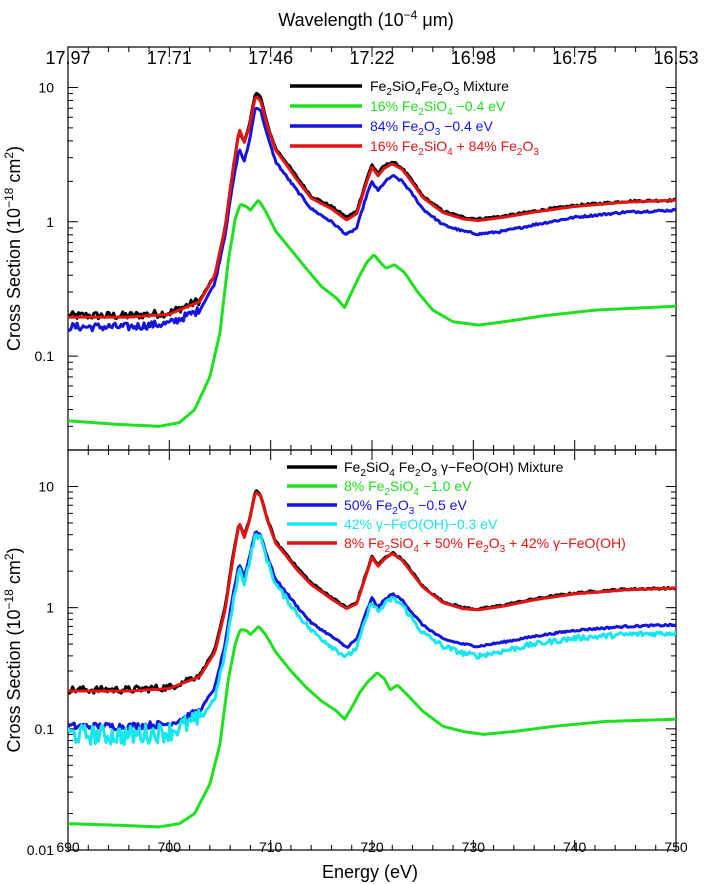 This screenshot has width=706, height=884. Describe the element at coordinates (40, 850) in the screenshot. I see `y-tick-label: 0.01` at that location.